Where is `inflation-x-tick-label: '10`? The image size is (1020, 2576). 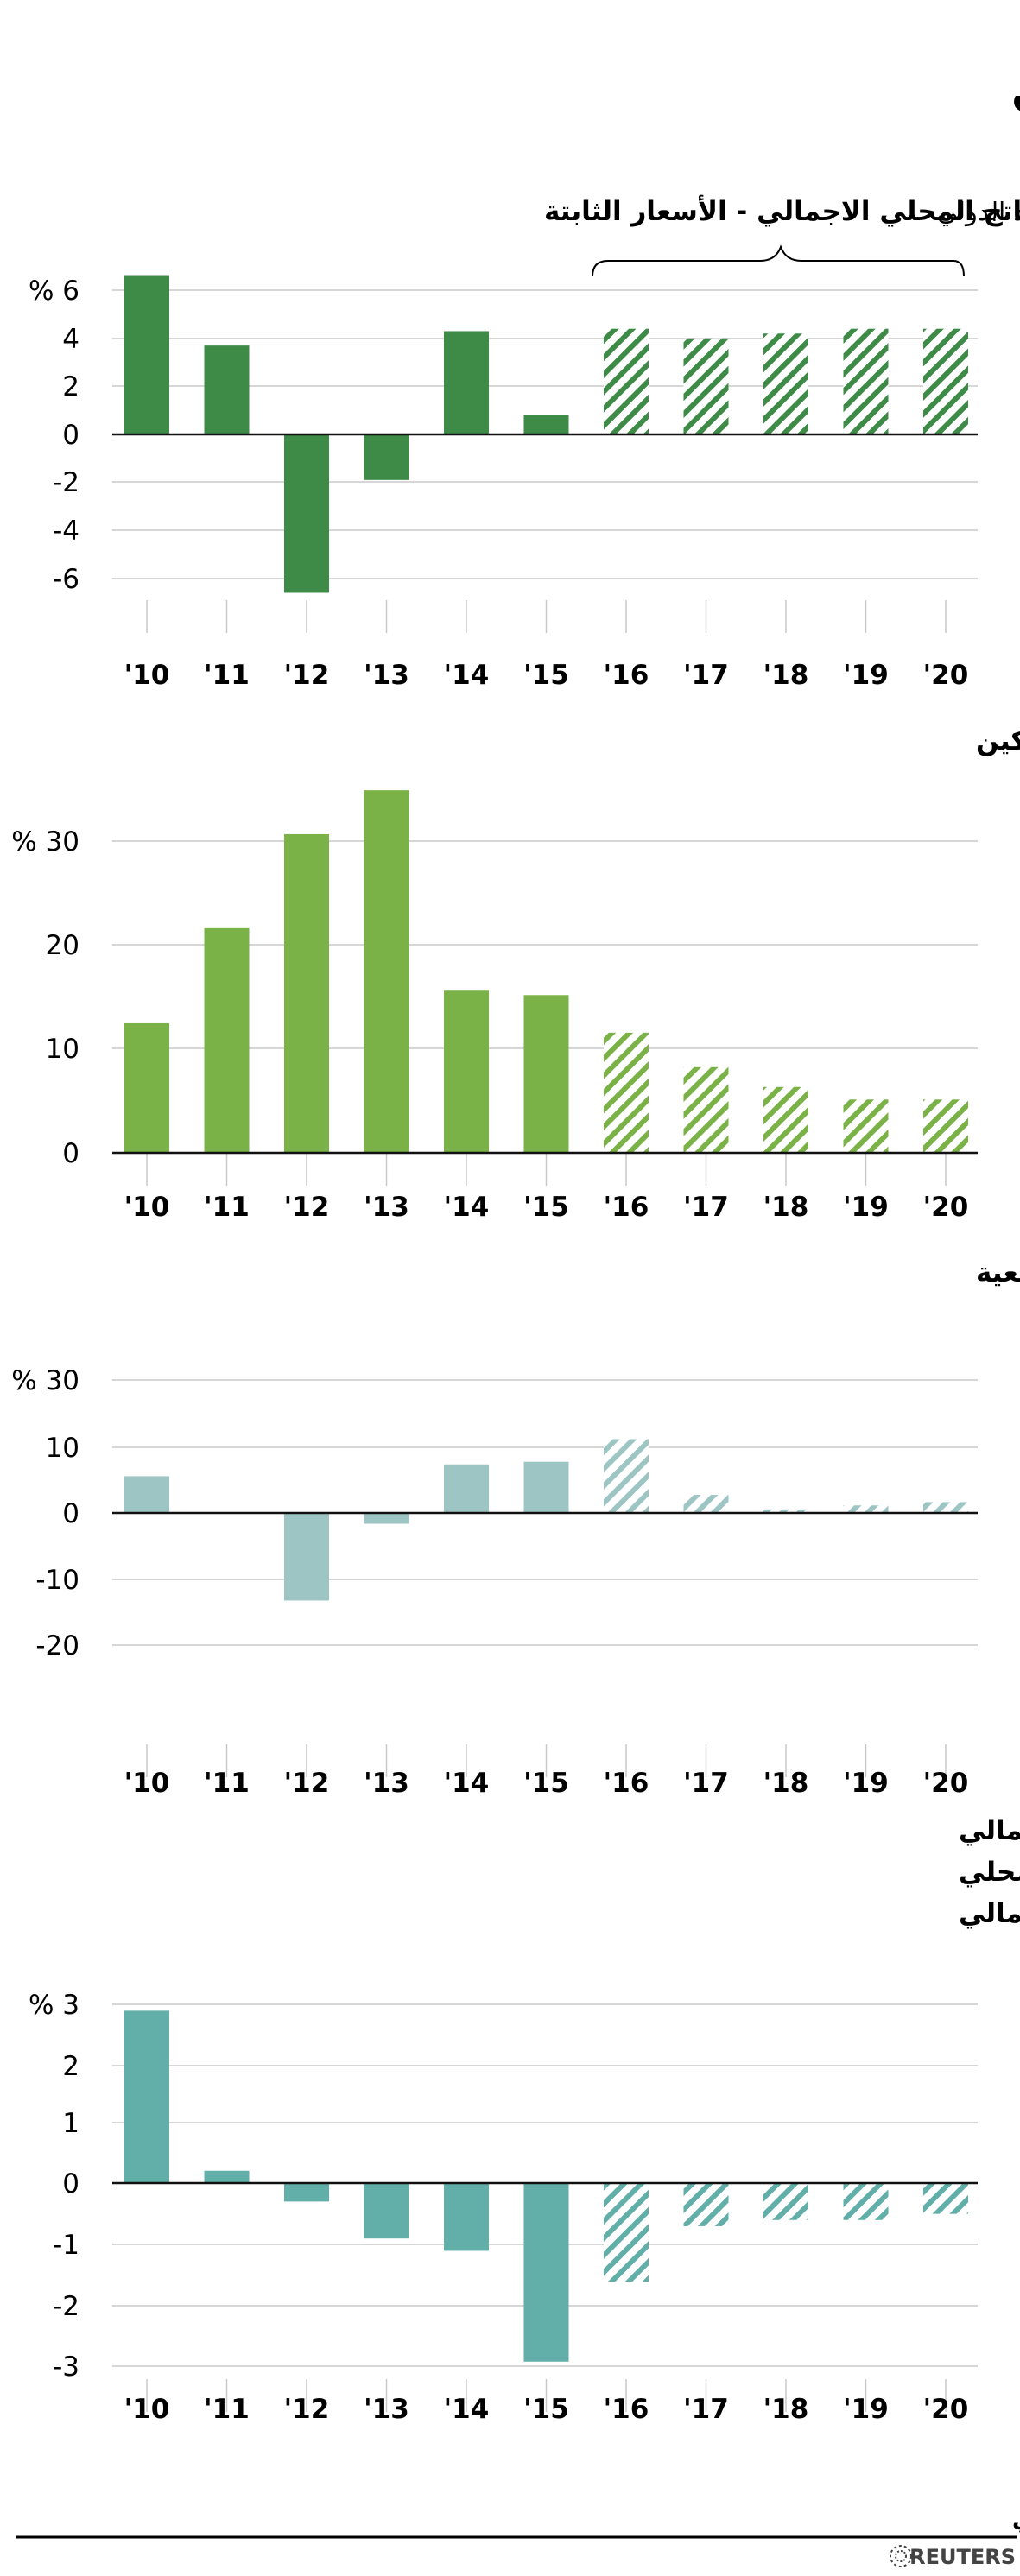
inflation-x-tick-label: '10 is located at coordinates (147, 1207).